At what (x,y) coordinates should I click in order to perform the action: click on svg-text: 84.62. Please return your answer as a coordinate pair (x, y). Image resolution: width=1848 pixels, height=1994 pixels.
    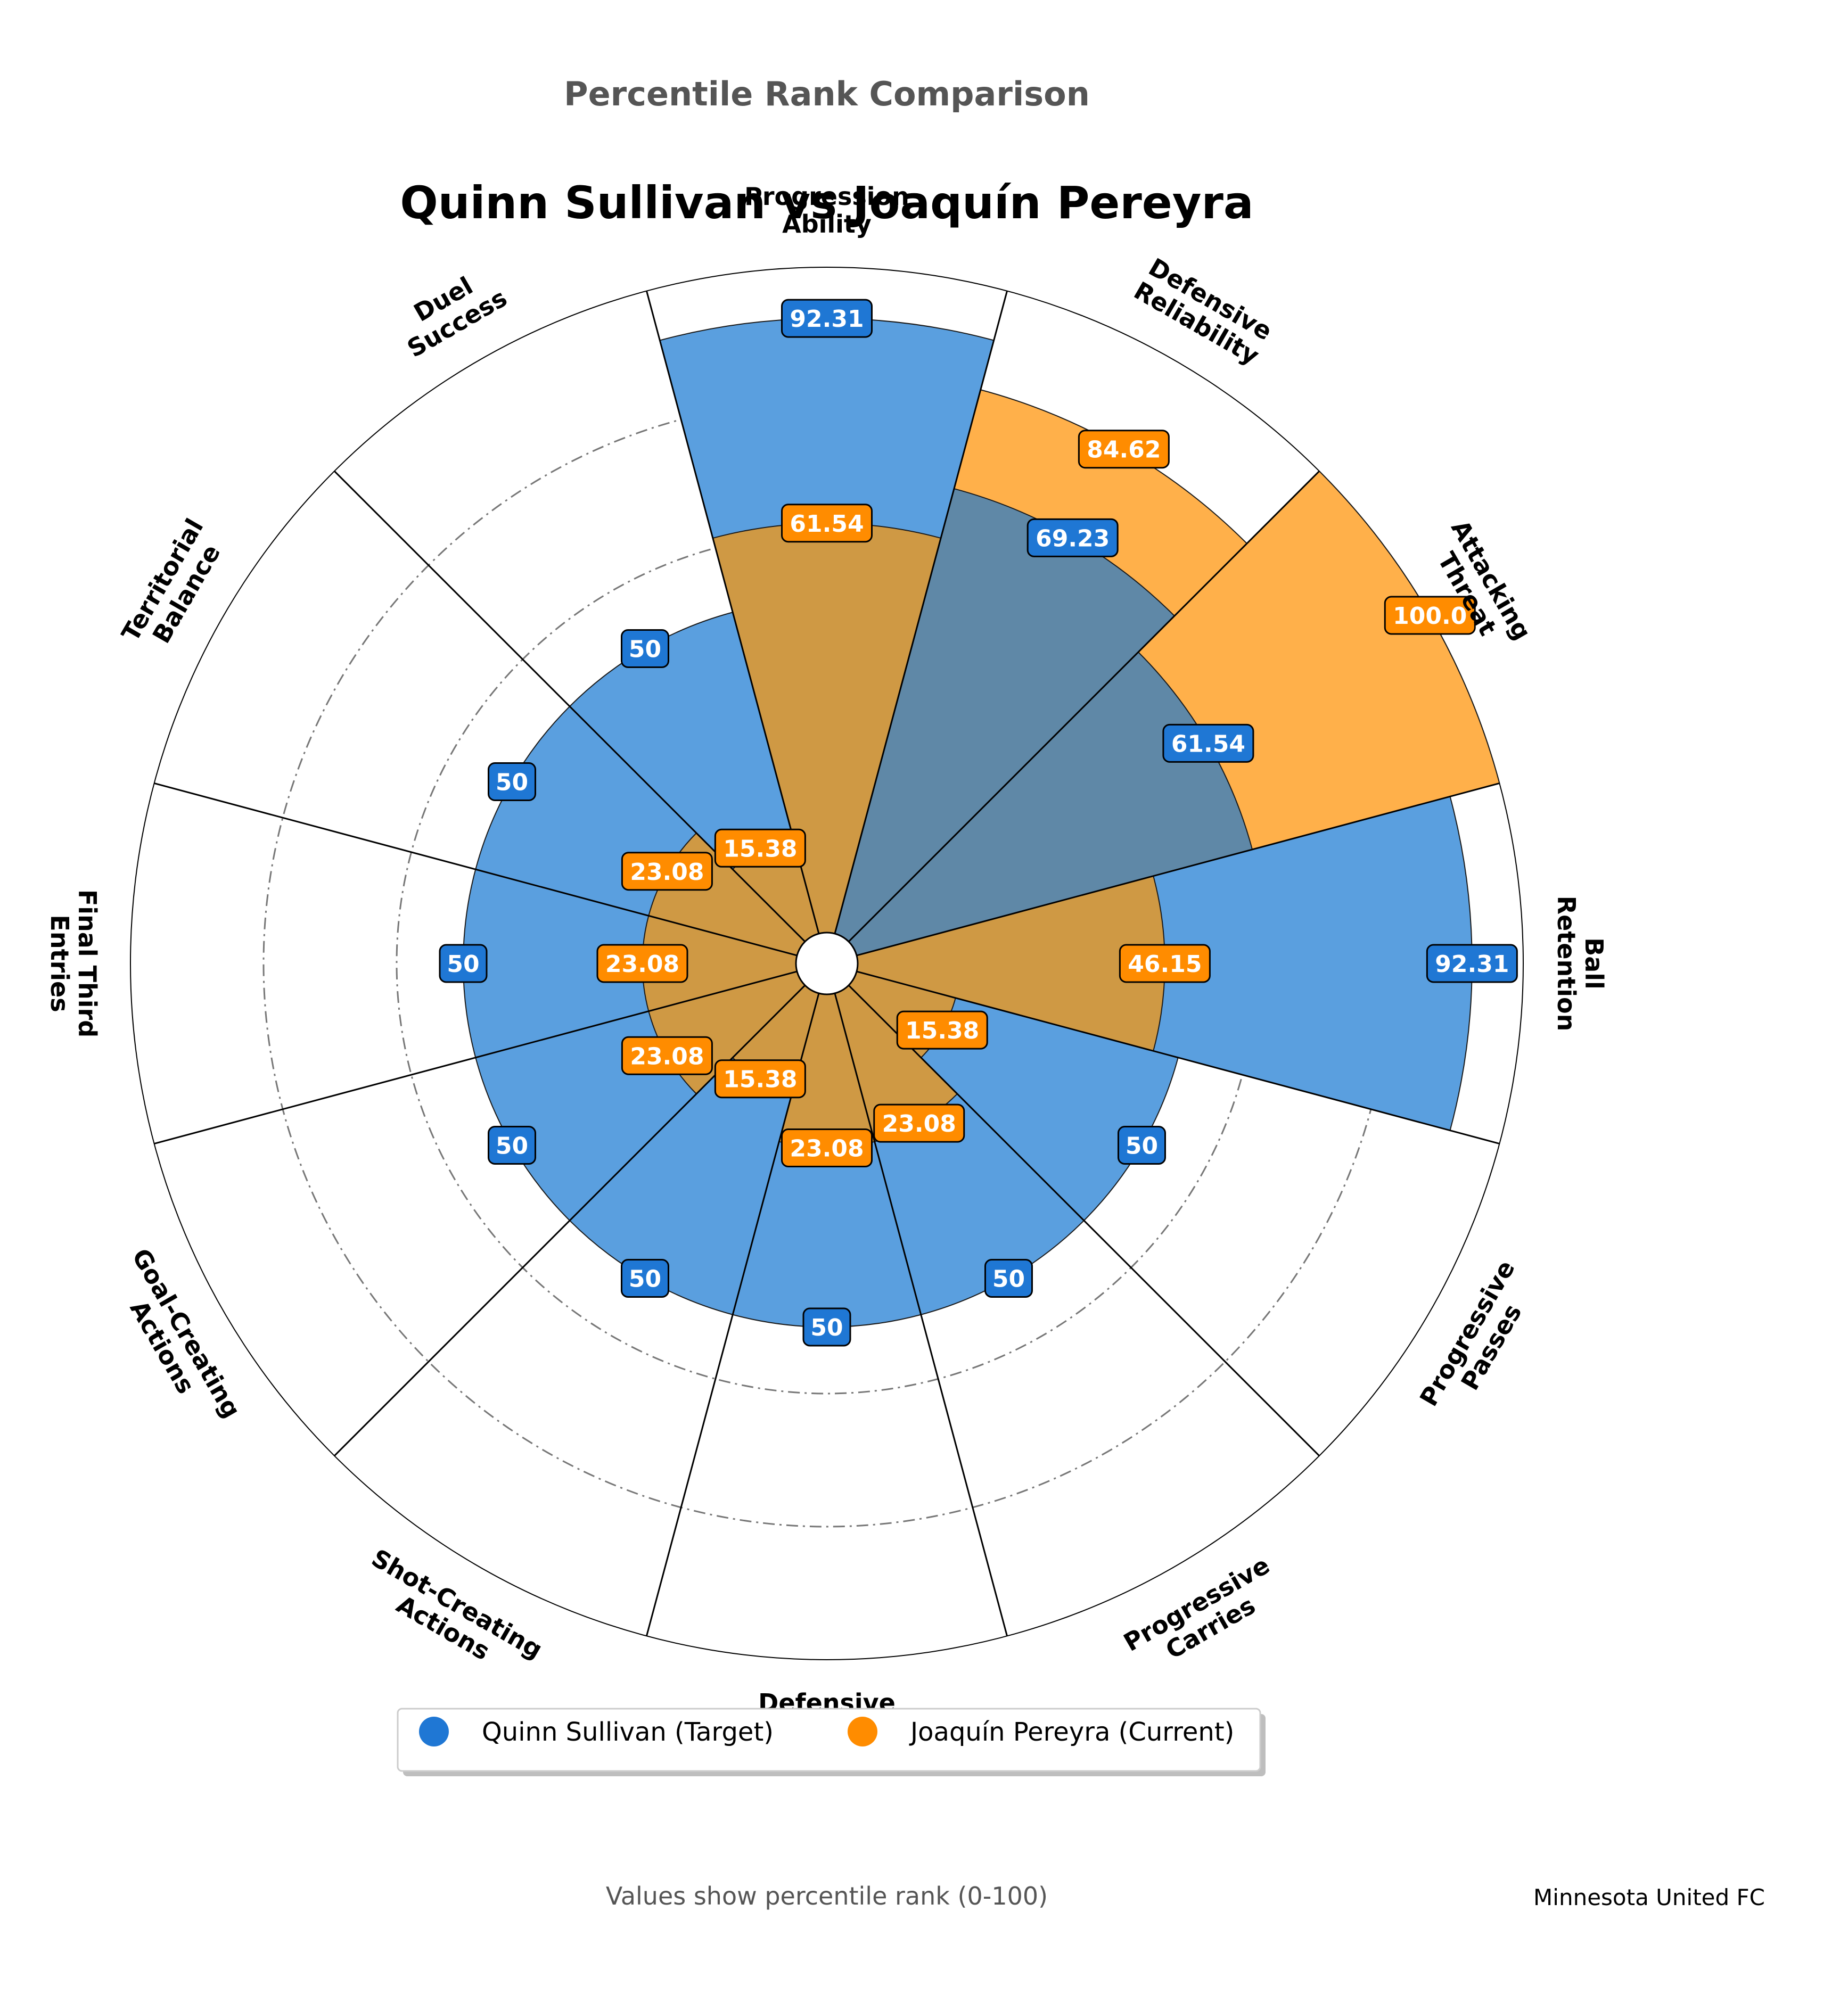
    Looking at the image, I should click on (1124, 450).